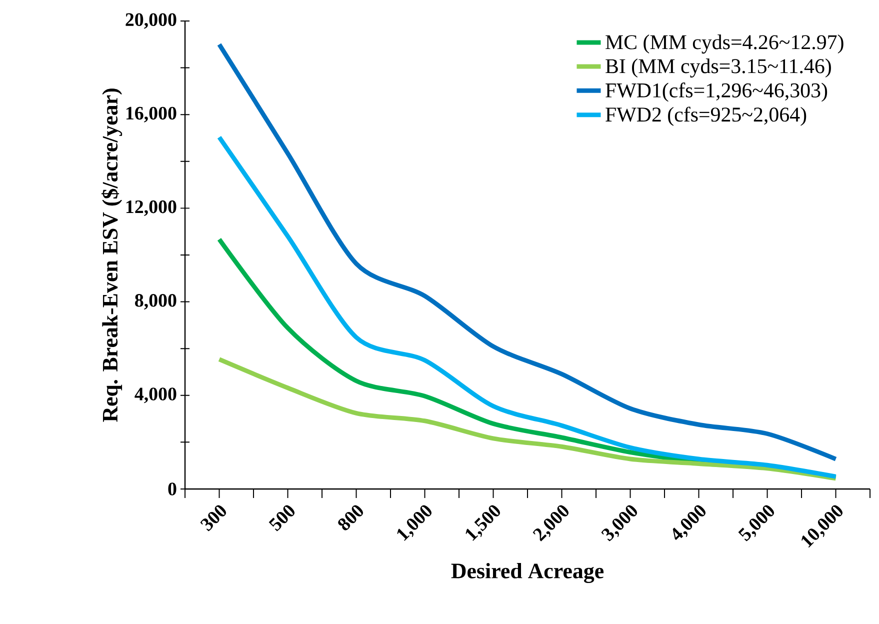 This screenshot has height=624, width=879. What do you see at coordinates (213, 518) in the screenshot?
I see `x-tick-label: 300` at bounding box center [213, 518].